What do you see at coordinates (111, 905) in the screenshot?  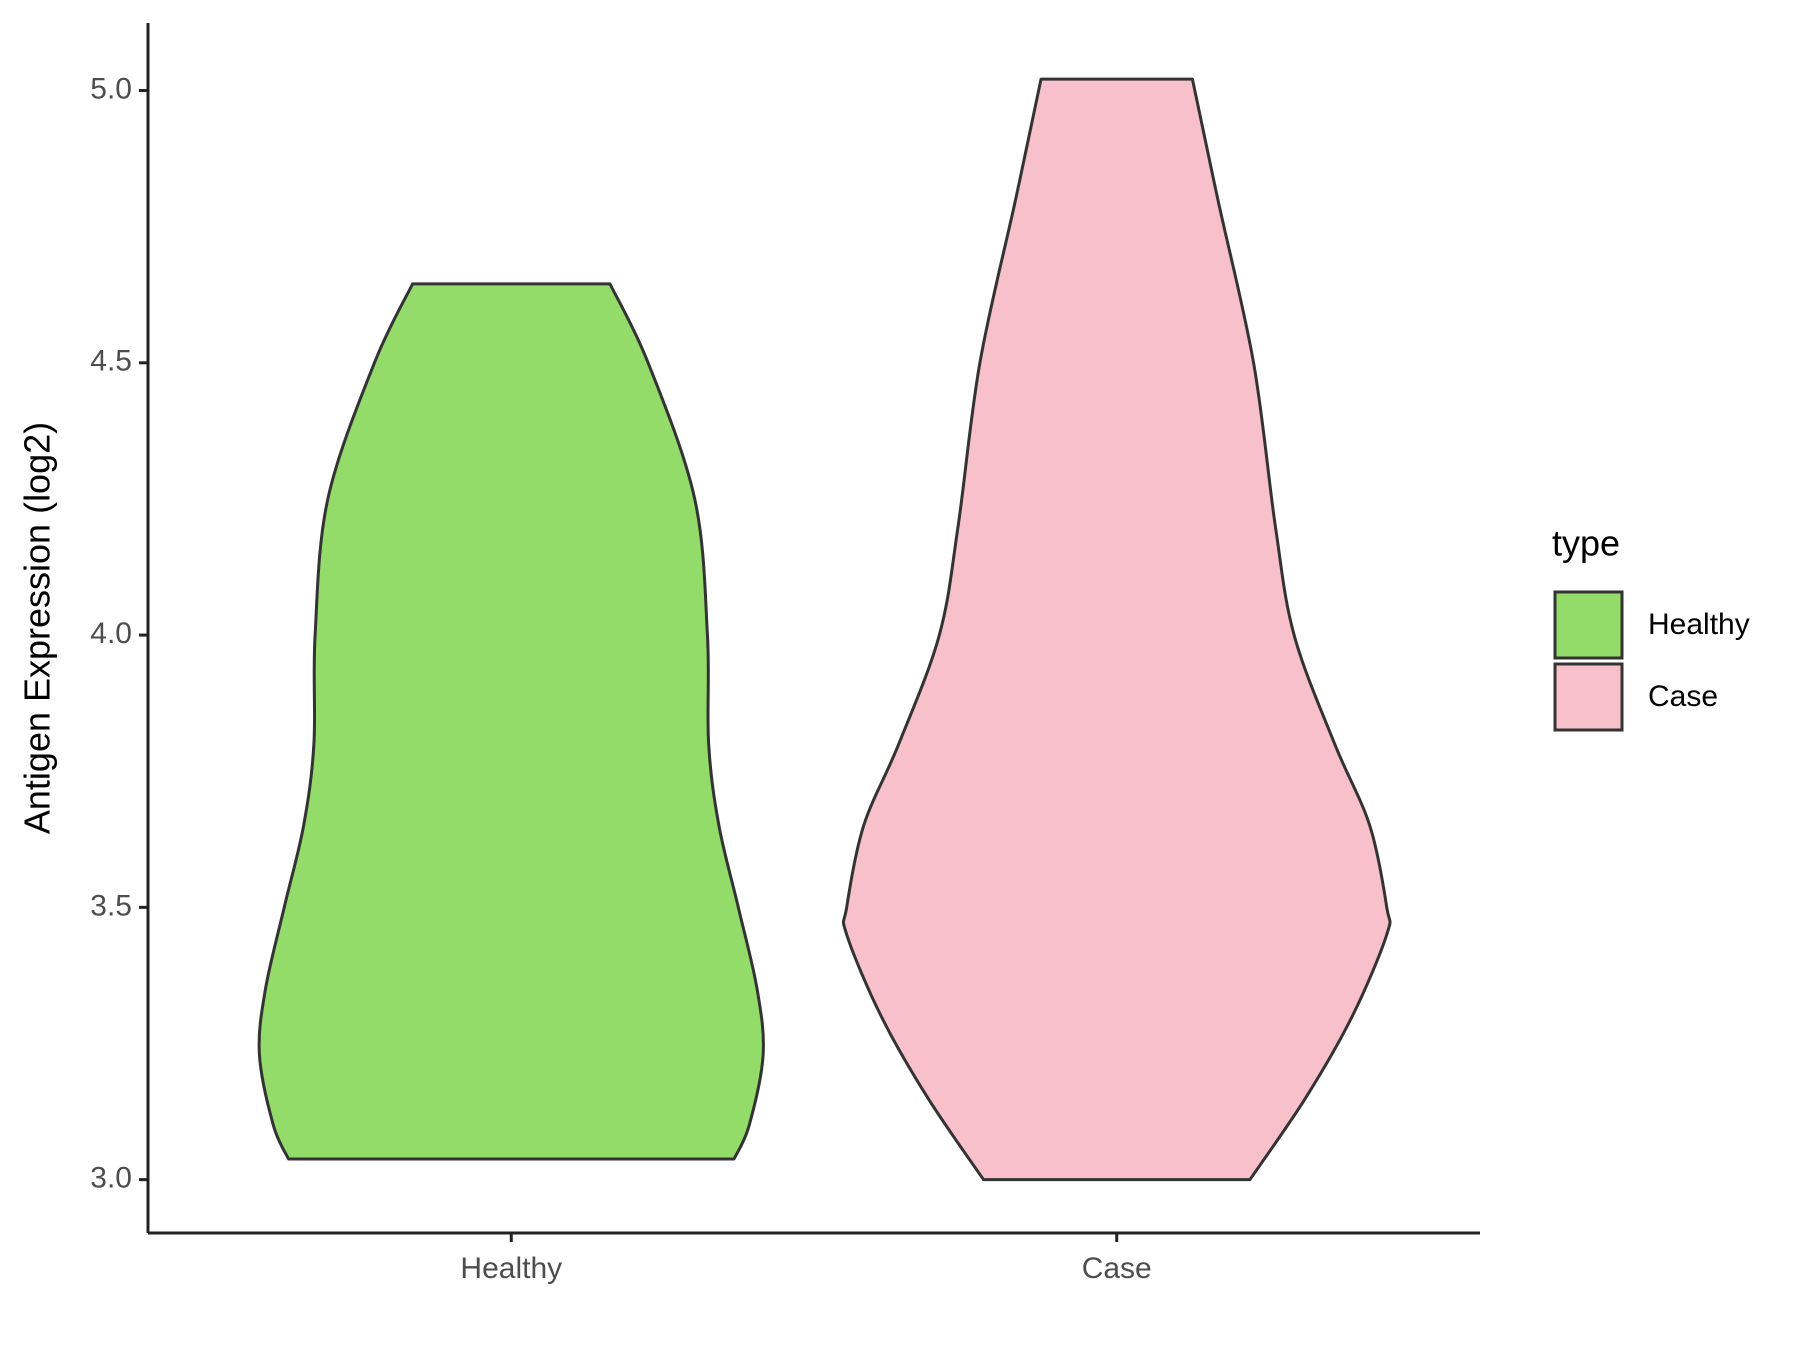 I see `y-tick-label: 3.5` at bounding box center [111, 905].